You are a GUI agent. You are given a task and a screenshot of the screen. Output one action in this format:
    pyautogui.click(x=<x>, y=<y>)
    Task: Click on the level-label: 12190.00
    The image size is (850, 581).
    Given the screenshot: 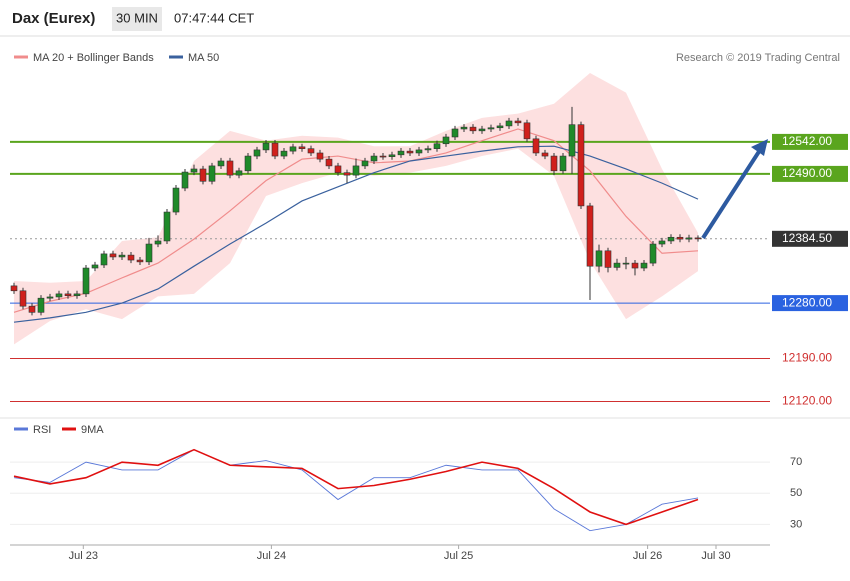 What is the action you would take?
    pyautogui.click(x=807, y=358)
    